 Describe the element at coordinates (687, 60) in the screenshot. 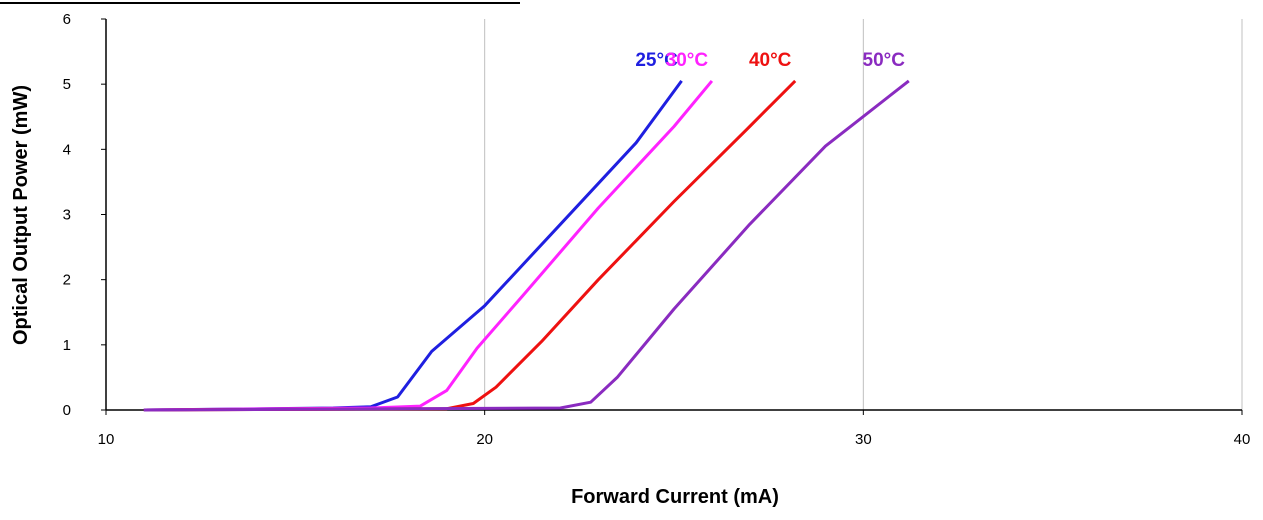

I see `series-label-1: 30°C` at that location.